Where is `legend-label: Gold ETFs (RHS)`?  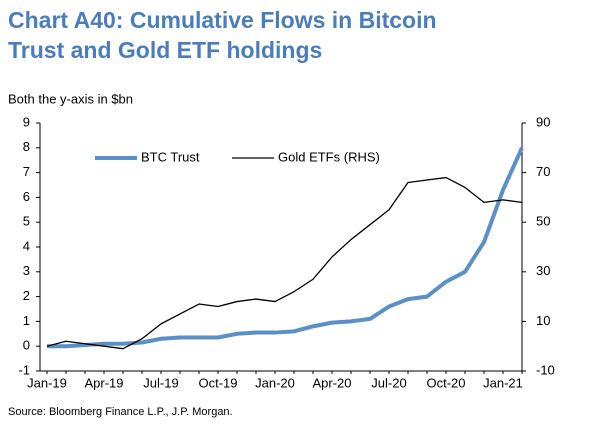
legend-label: Gold ETFs (RHS) is located at coordinates (329, 156).